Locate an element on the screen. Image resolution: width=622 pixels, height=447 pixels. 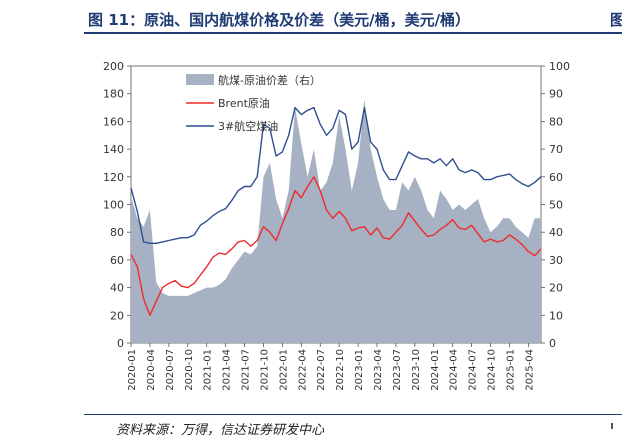
right-tick-label: 10 is located at coordinates (556, 315).